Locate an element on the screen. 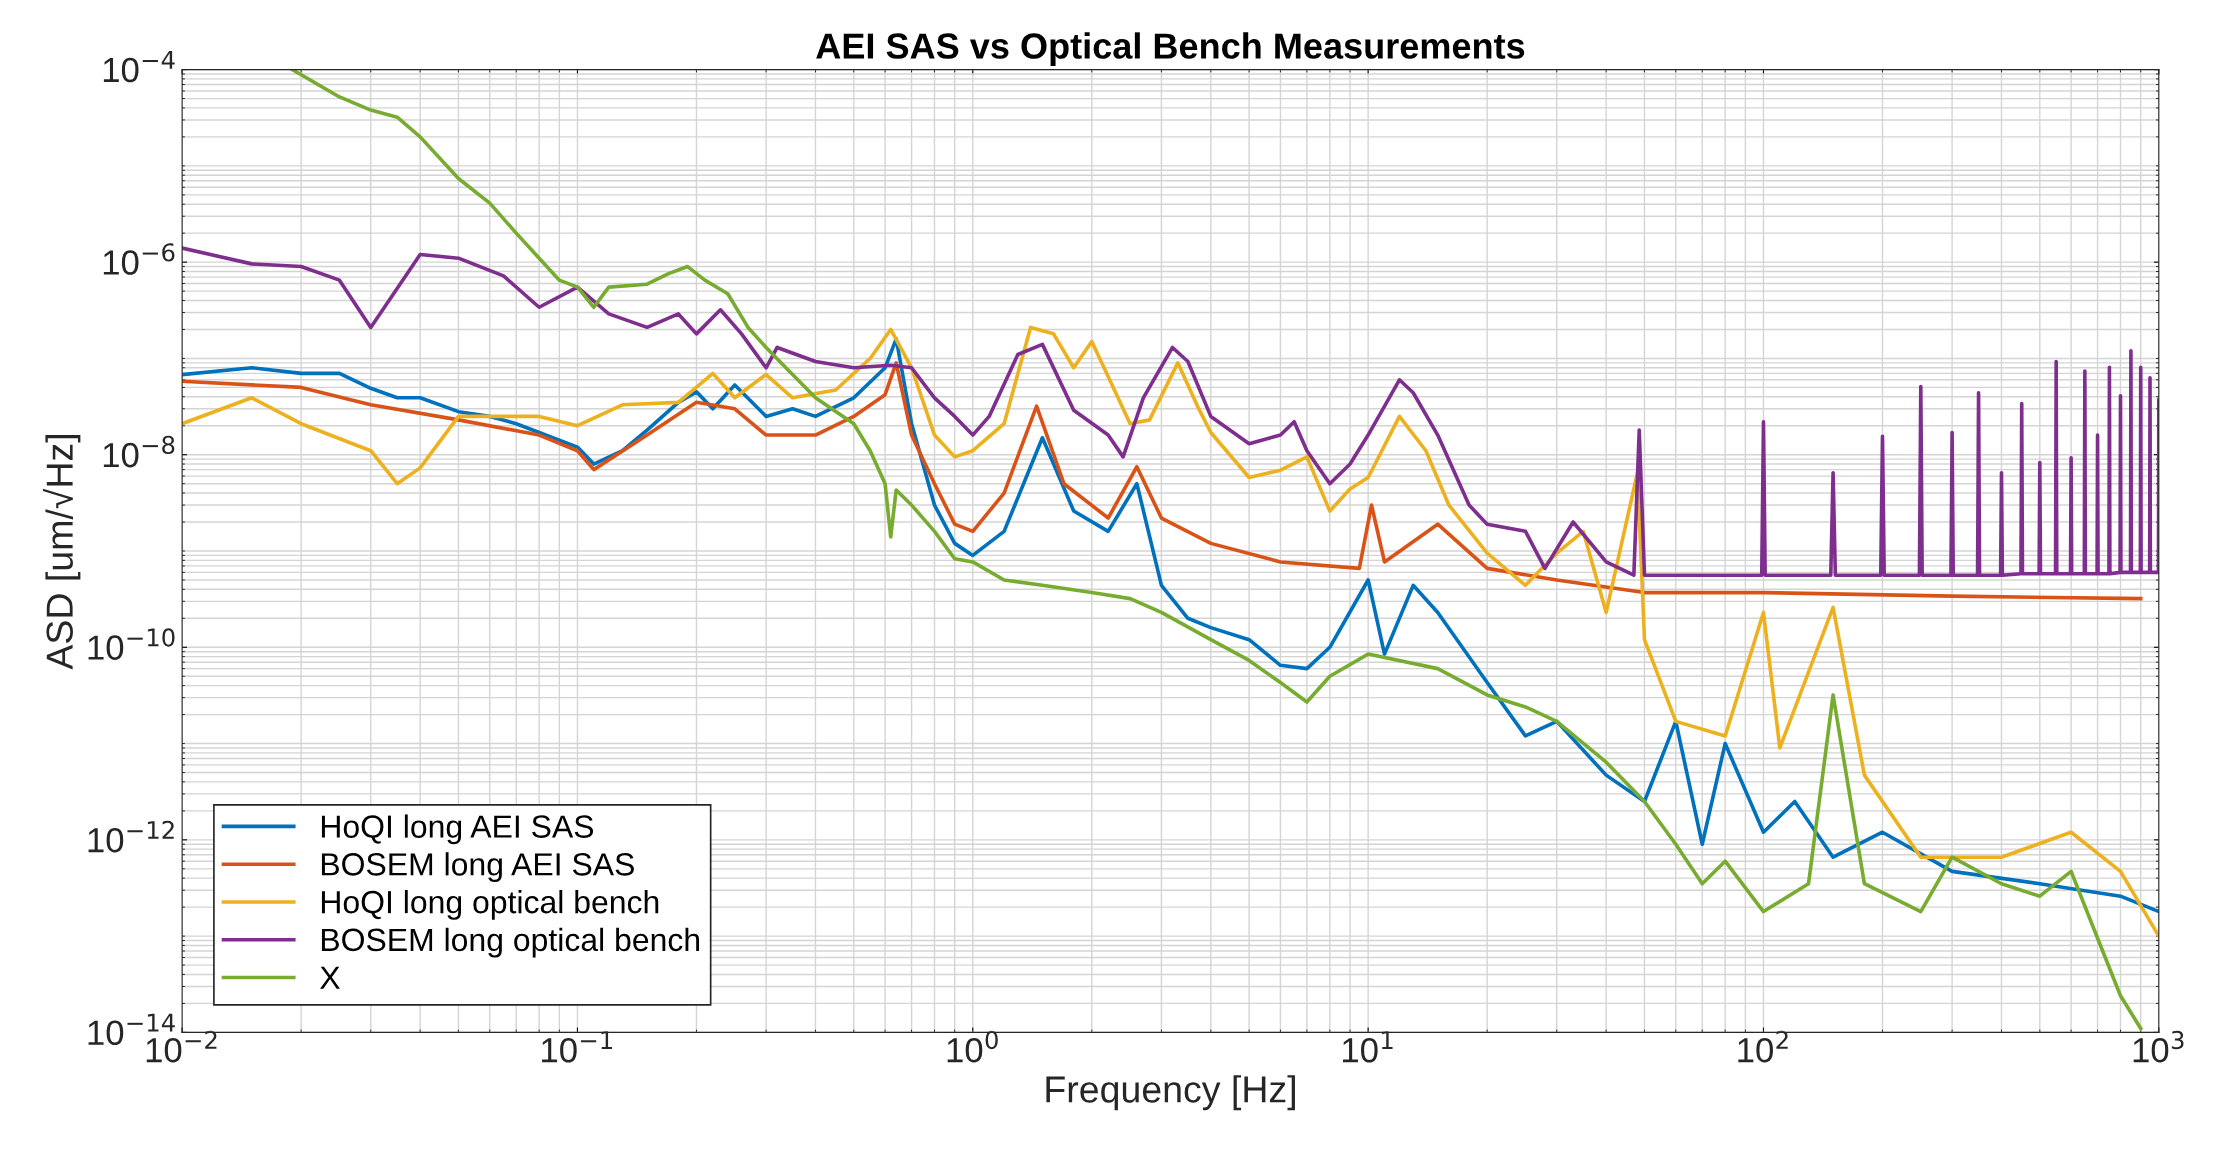 The height and width of the screenshot is (1160, 2221). chart-title: AEI SAS vs Optical Bench Measurements is located at coordinates (1170, 49).